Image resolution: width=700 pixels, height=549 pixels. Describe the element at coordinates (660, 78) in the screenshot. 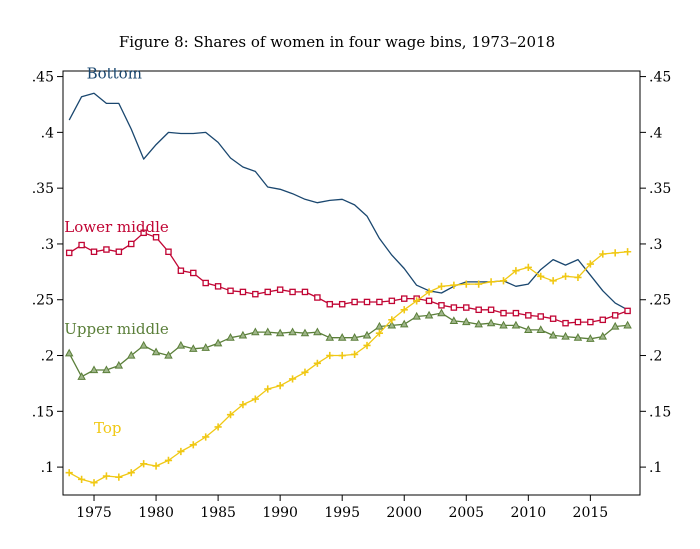

I see `y-tick-label-right: .45` at that location.